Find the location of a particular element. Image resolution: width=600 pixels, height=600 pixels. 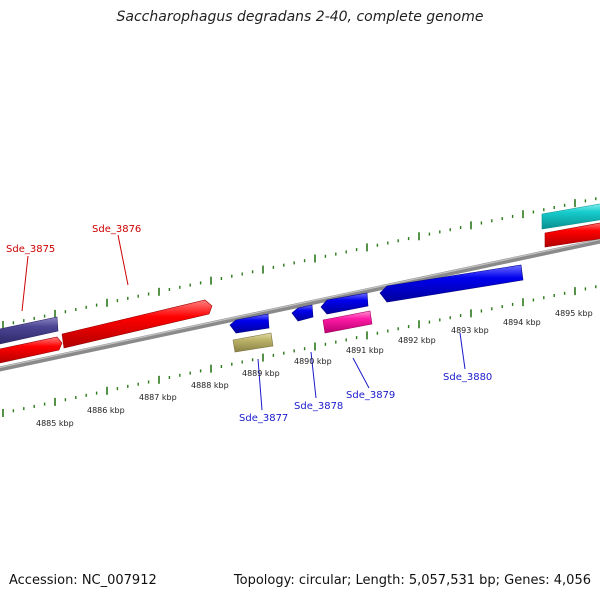

gene-label-sde-3875: Sde_3875 is located at coordinates (30, 249).